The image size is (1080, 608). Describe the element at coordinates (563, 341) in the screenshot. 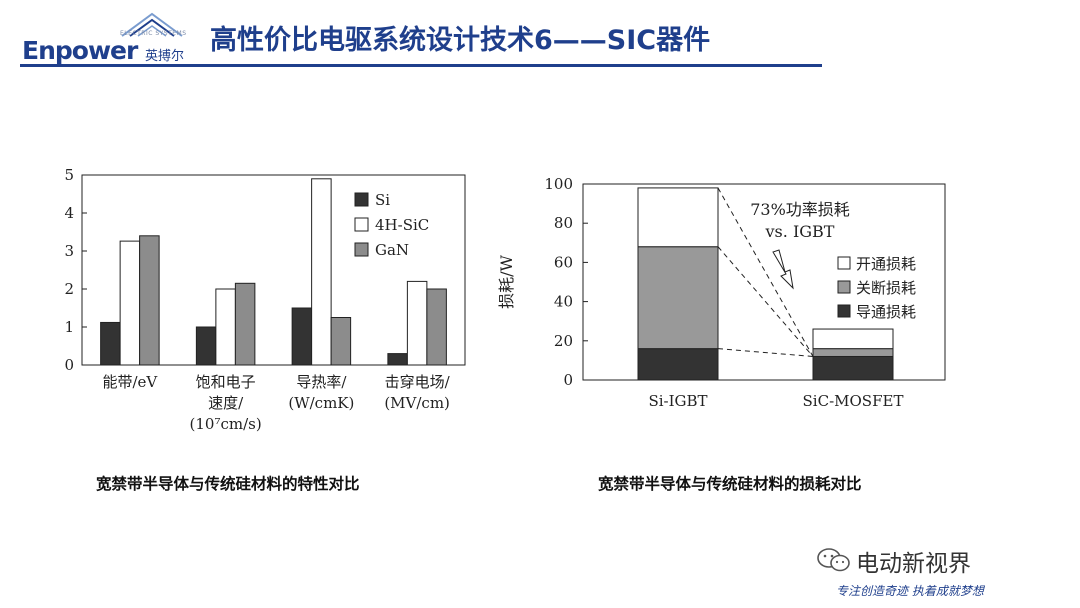

I see `y-tick-label: 20` at that location.